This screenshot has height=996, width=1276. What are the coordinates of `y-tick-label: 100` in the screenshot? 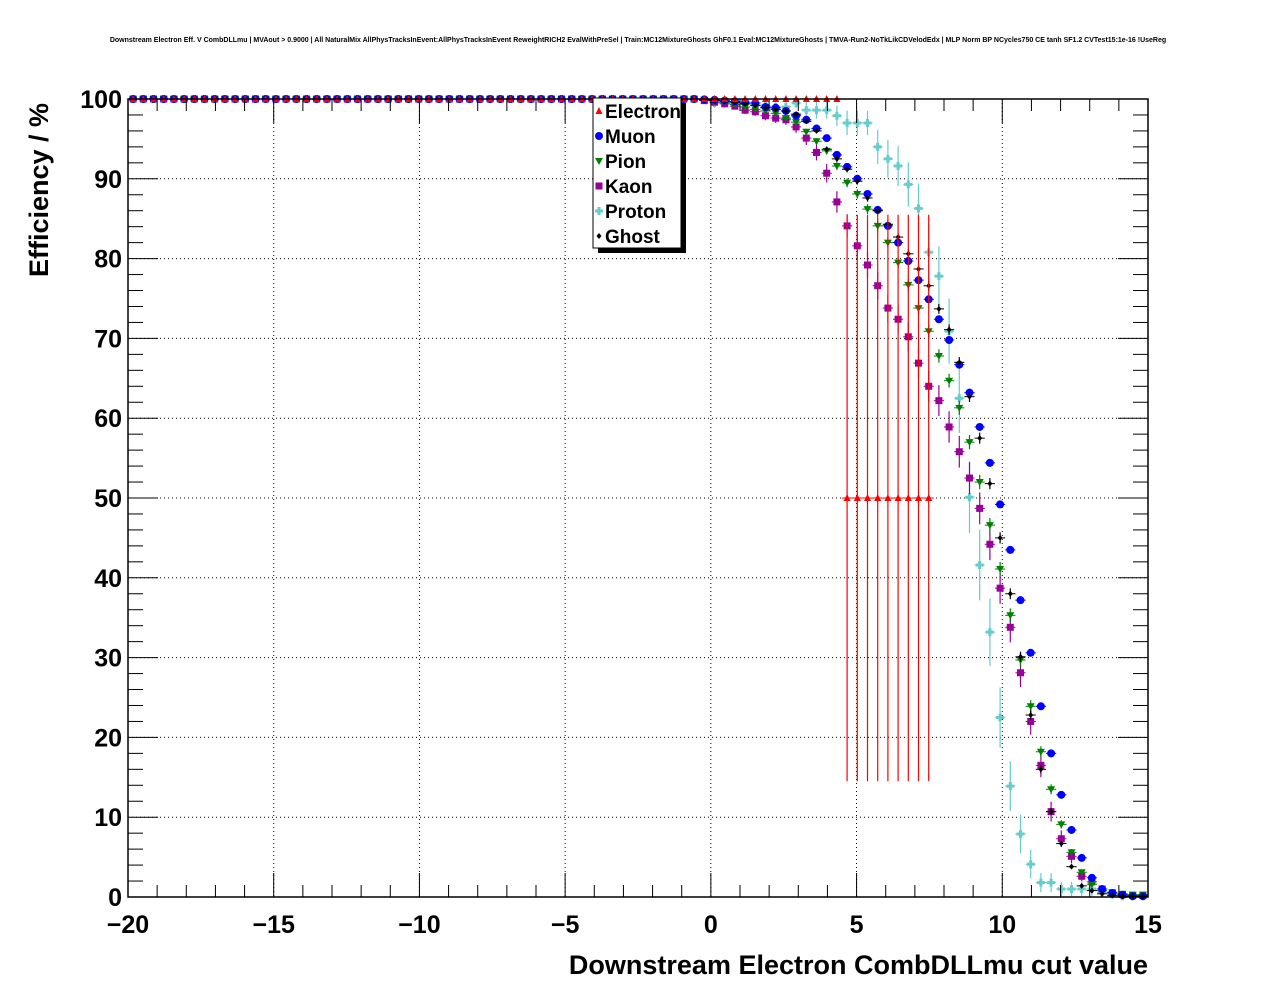 It's located at (101, 100).